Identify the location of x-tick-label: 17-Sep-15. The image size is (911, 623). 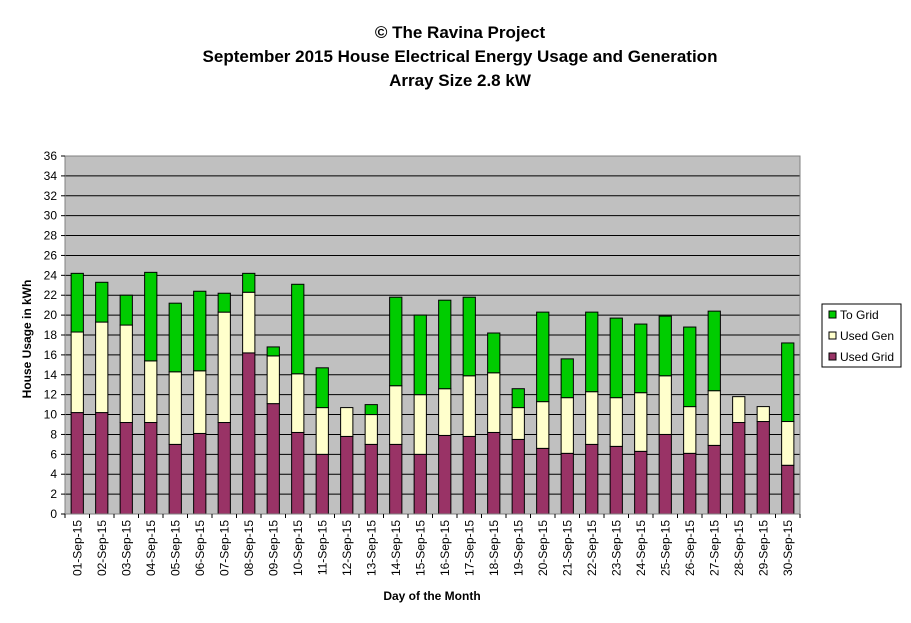
(469, 548).